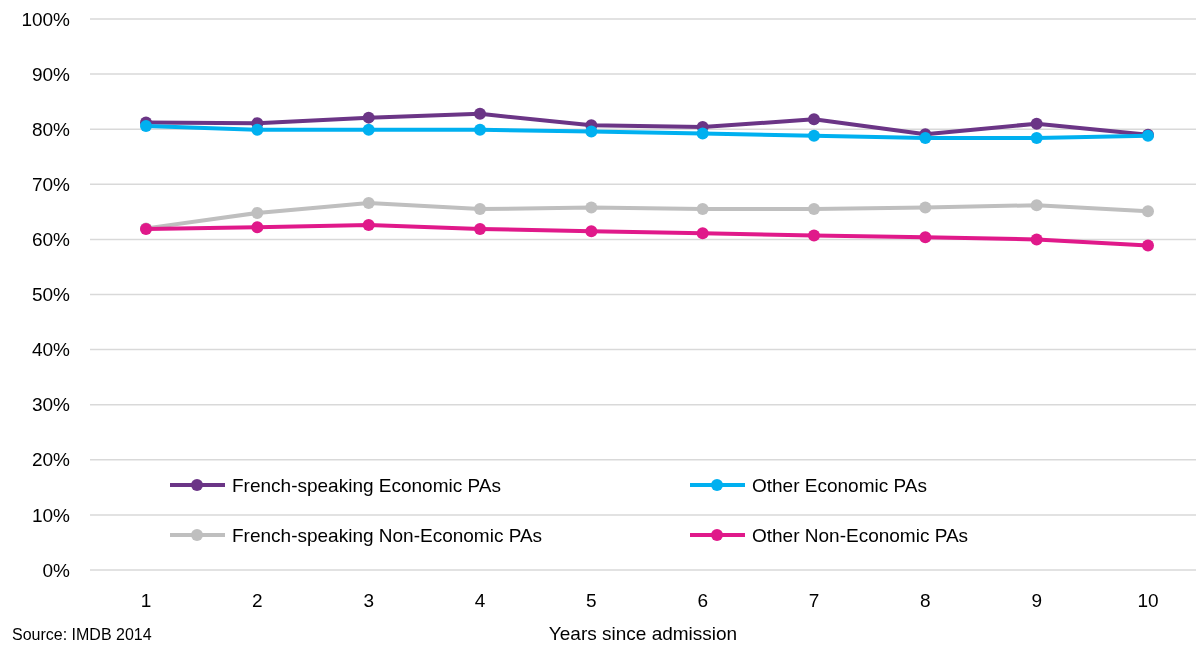  Describe the element at coordinates (480, 600) in the screenshot. I see `x-tick-label: 4` at that location.